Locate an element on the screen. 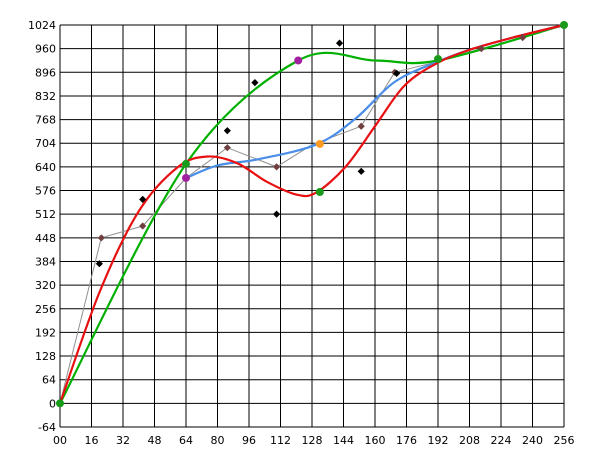  y-tick-label: 64 is located at coordinates (49, 380).